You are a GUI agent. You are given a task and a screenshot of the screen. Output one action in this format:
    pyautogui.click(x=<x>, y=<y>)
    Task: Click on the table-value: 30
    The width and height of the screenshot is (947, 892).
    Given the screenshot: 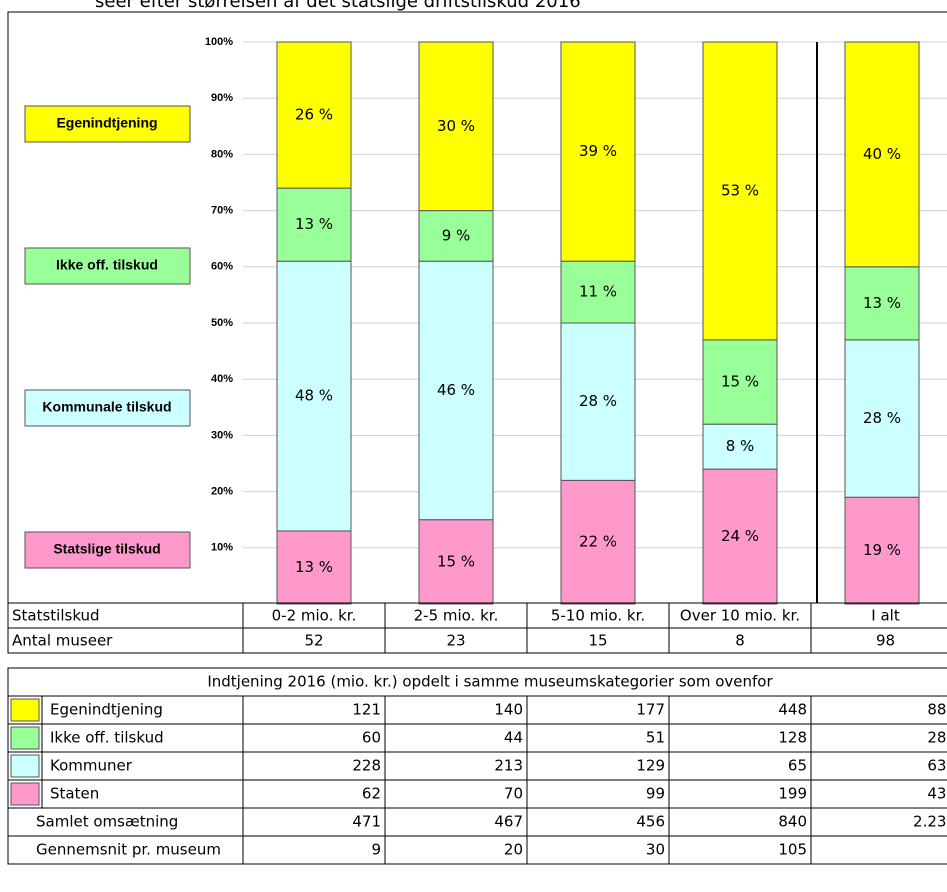 What is the action you would take?
    pyautogui.click(x=655, y=850)
    